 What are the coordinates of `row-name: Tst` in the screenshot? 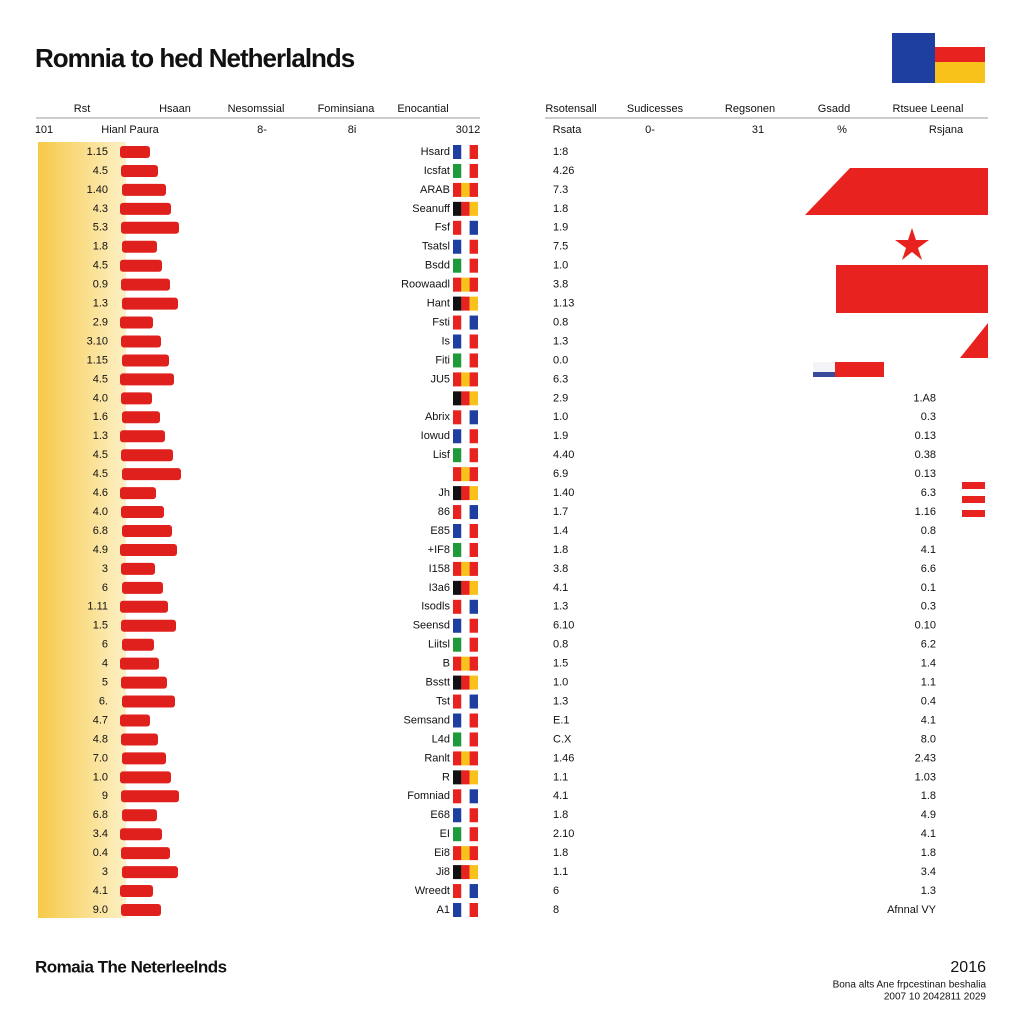 It's located at (443, 701).